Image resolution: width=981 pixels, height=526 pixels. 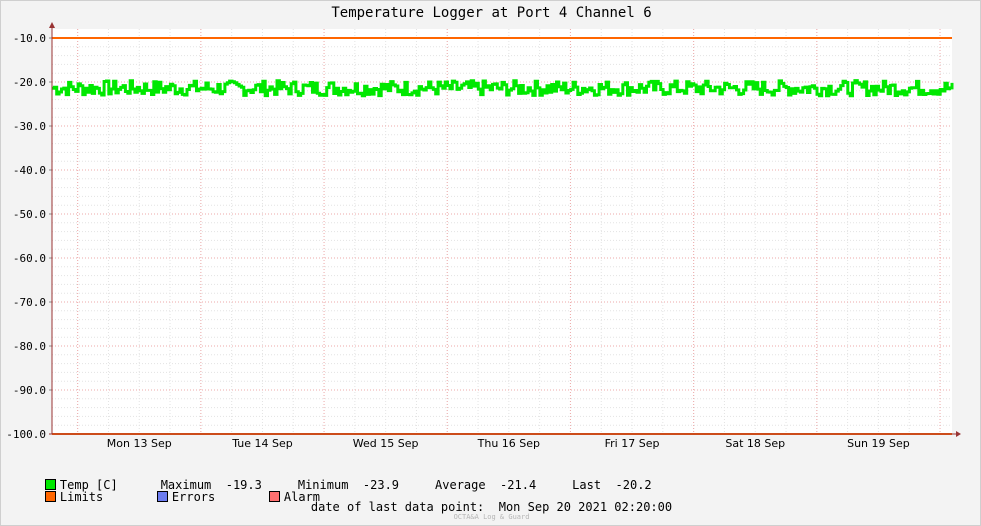 I want to click on x-tick-label: Wed 15 Sep, so click(x=386, y=443).